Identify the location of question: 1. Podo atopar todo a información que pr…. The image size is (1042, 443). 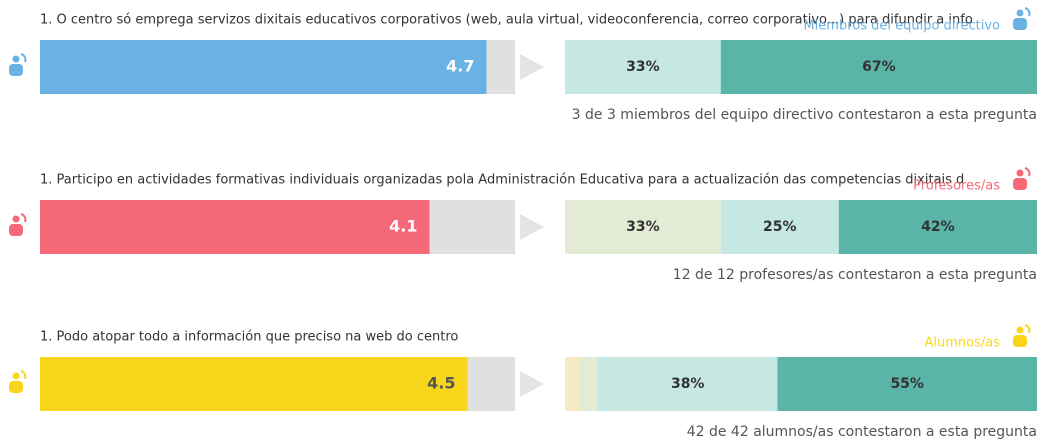
(249, 337).